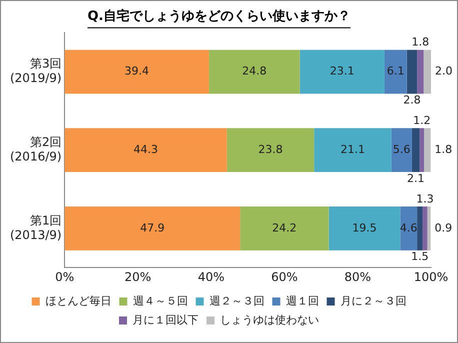  I want to click on legend-label: 週１回, so click(302, 301).